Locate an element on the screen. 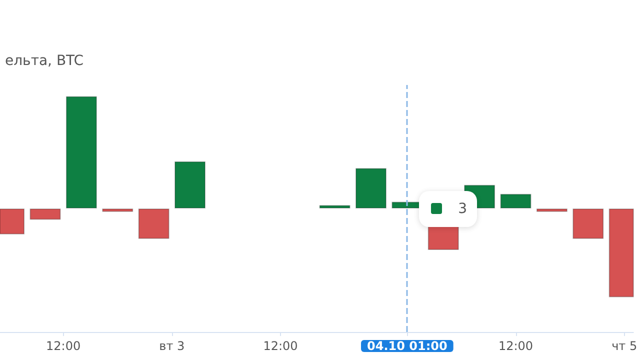  annotation: 3 is located at coordinates (463, 208).